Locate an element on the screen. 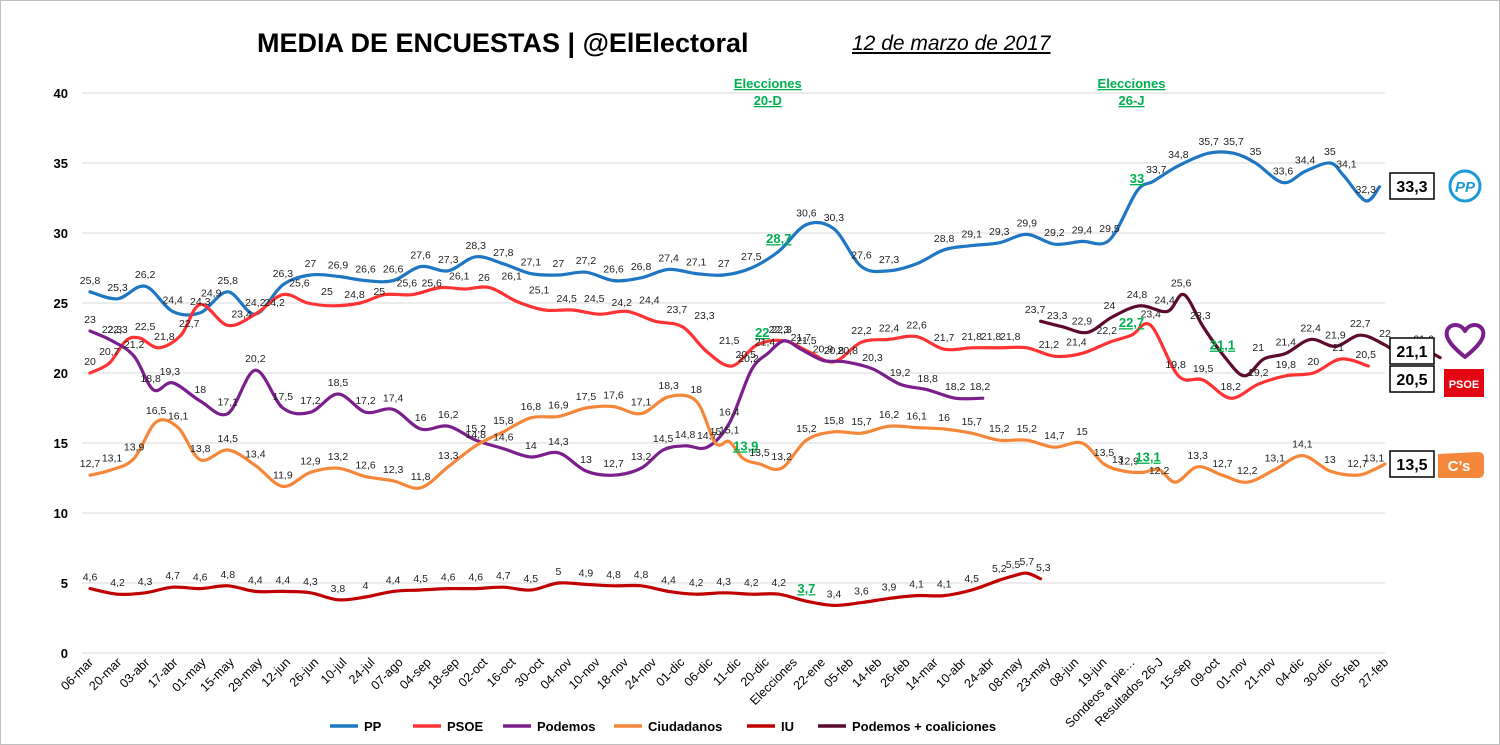 This screenshot has height=745, width=1500. data-label: 4,2 is located at coordinates (751, 583).